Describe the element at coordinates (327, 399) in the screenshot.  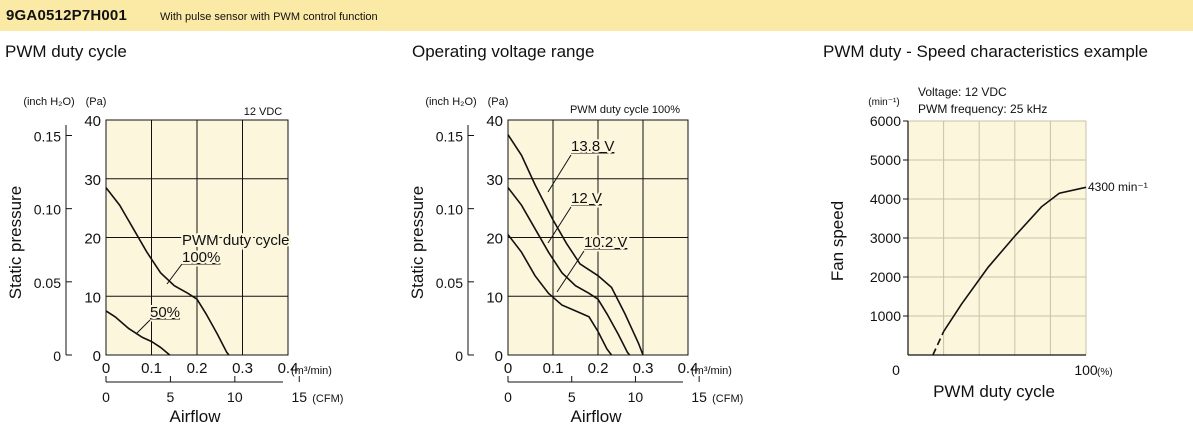
I see `chart1-x2-unit: (CFM)` at that location.